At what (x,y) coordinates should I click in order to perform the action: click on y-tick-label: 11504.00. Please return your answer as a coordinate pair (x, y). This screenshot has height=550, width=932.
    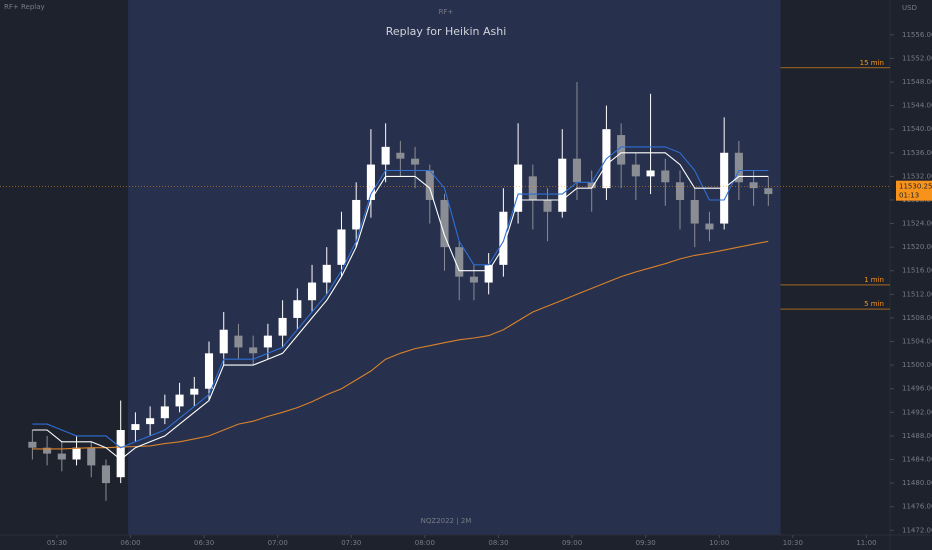
    Looking at the image, I should click on (917, 342).